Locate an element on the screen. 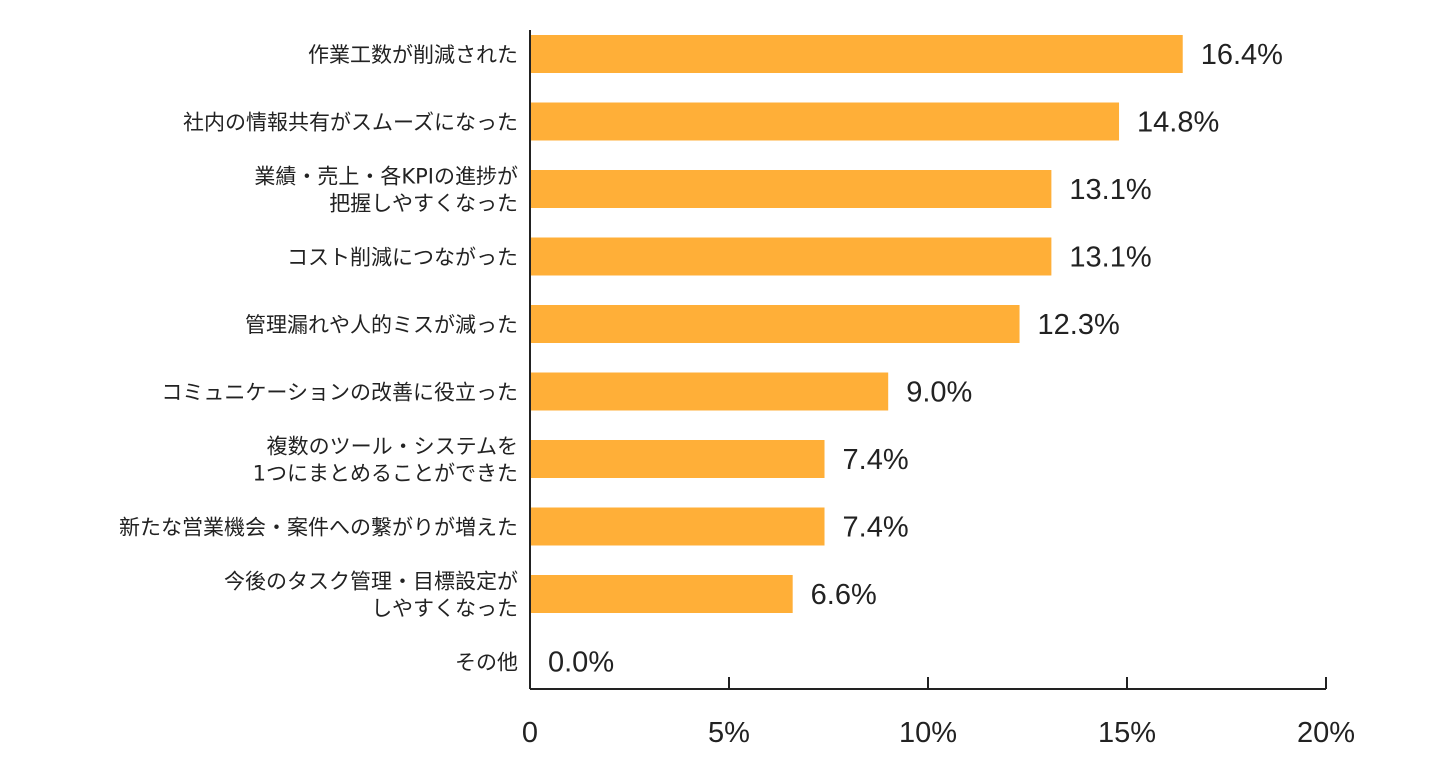  category-label-line: 新たな営業機会・案件への繋がりが増えた is located at coordinates (318, 528).